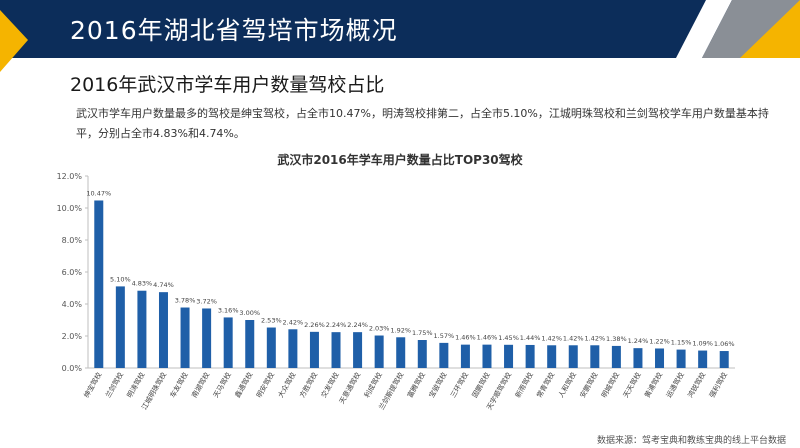  Describe the element at coordinates (70, 176) in the screenshot. I see `y-tick-label: 12.0%` at that location.